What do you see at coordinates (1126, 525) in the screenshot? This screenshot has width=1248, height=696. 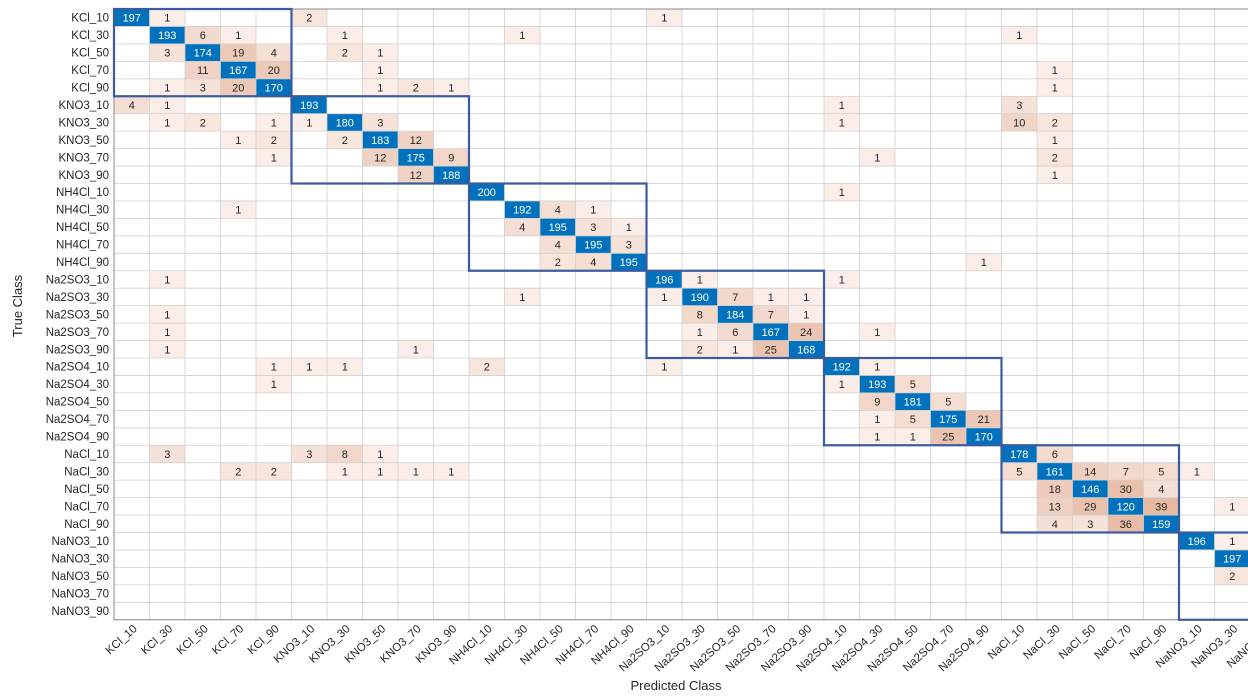 I see `cell-value: 36` at bounding box center [1126, 525].